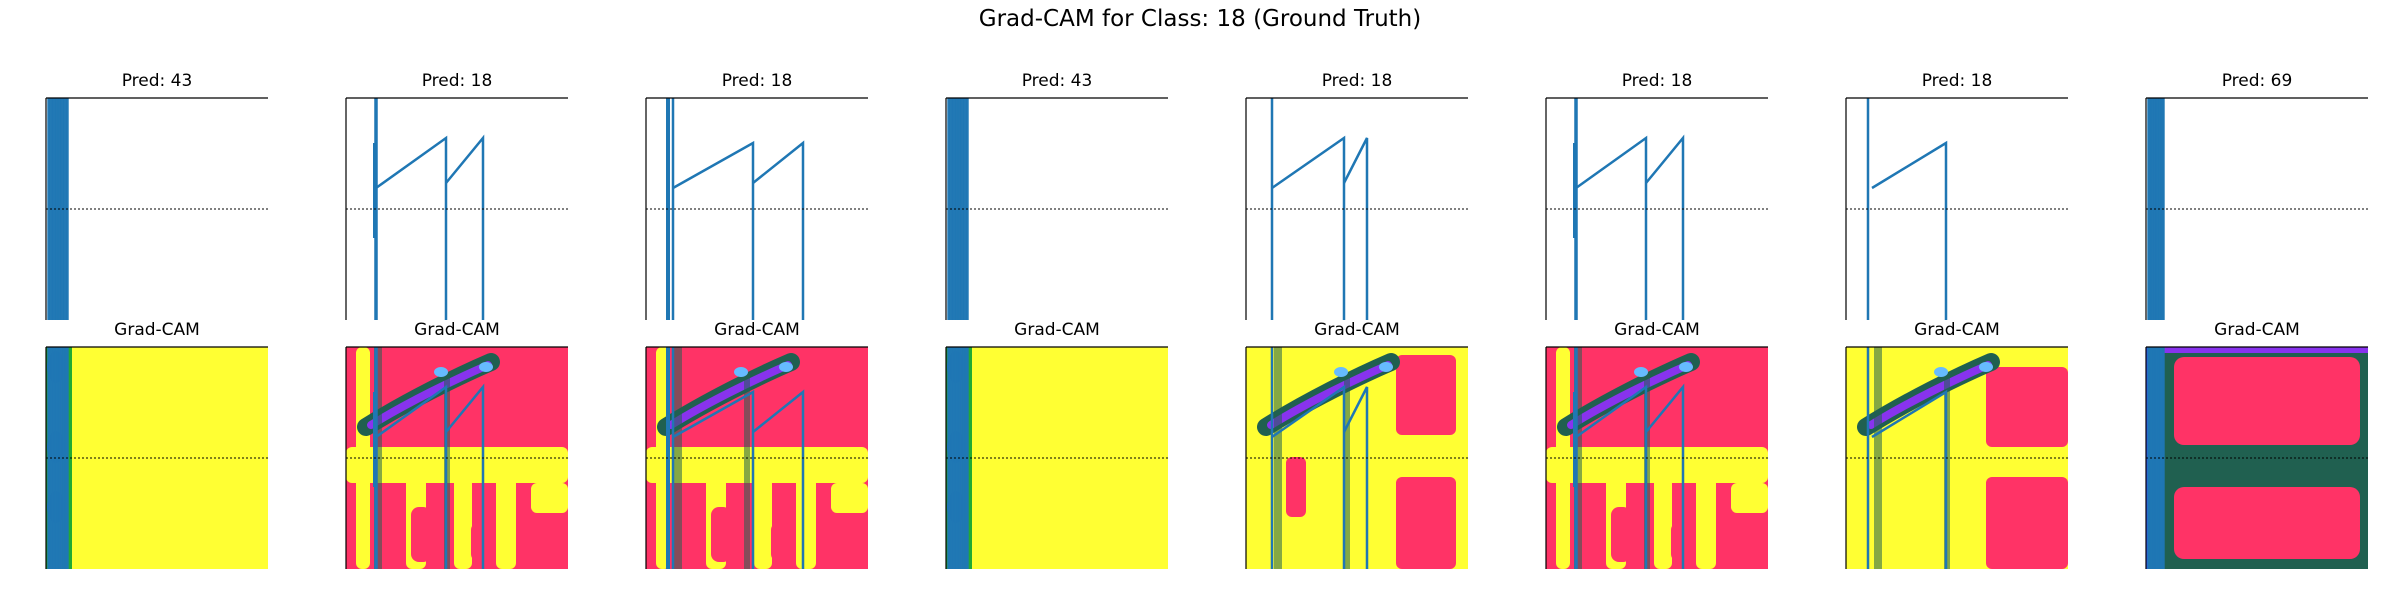  Describe the element at coordinates (1056, 208) in the screenshot. I see `signal-panel-4-plot` at that location.